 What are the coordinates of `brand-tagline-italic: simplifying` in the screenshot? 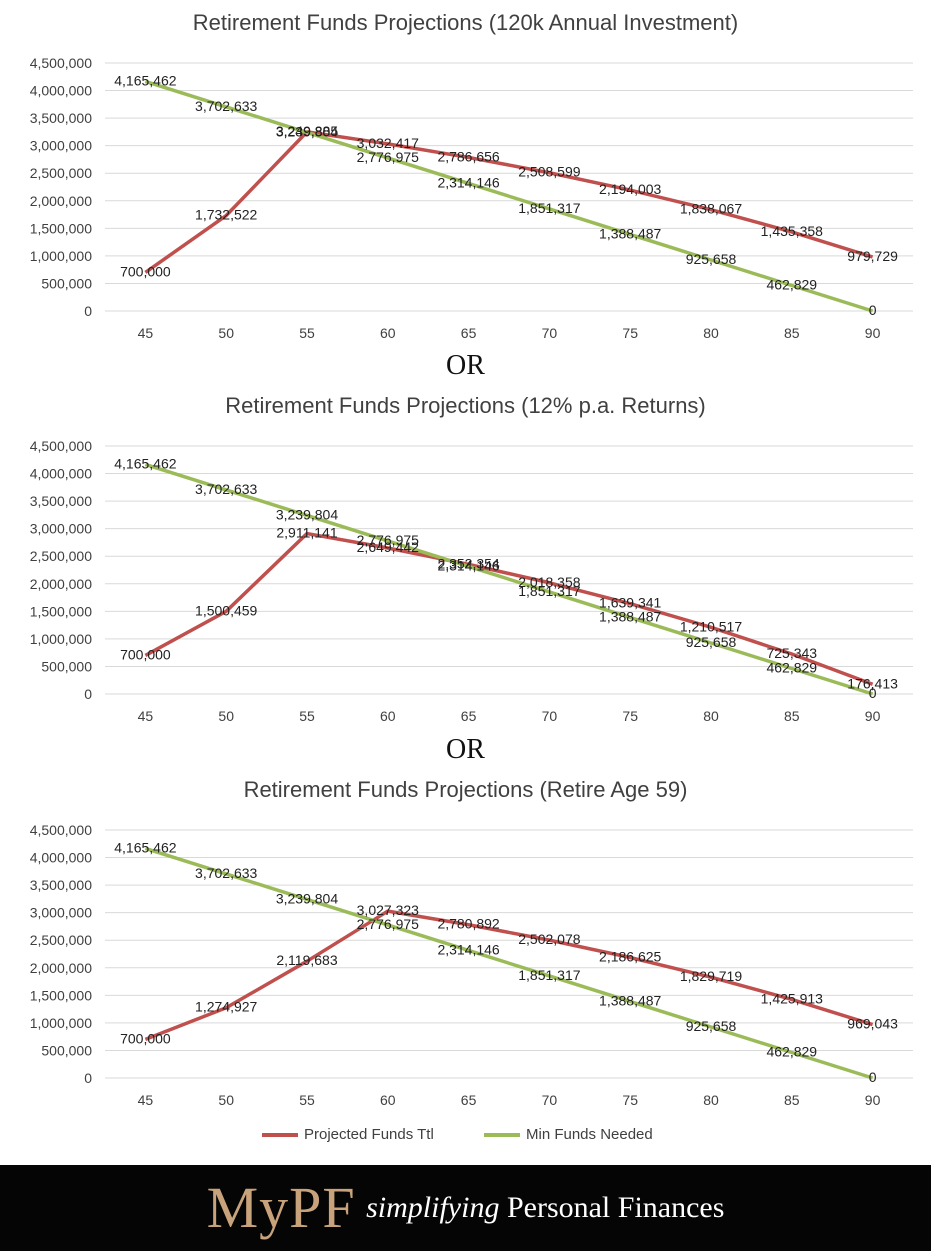 It's located at (433, 1207).